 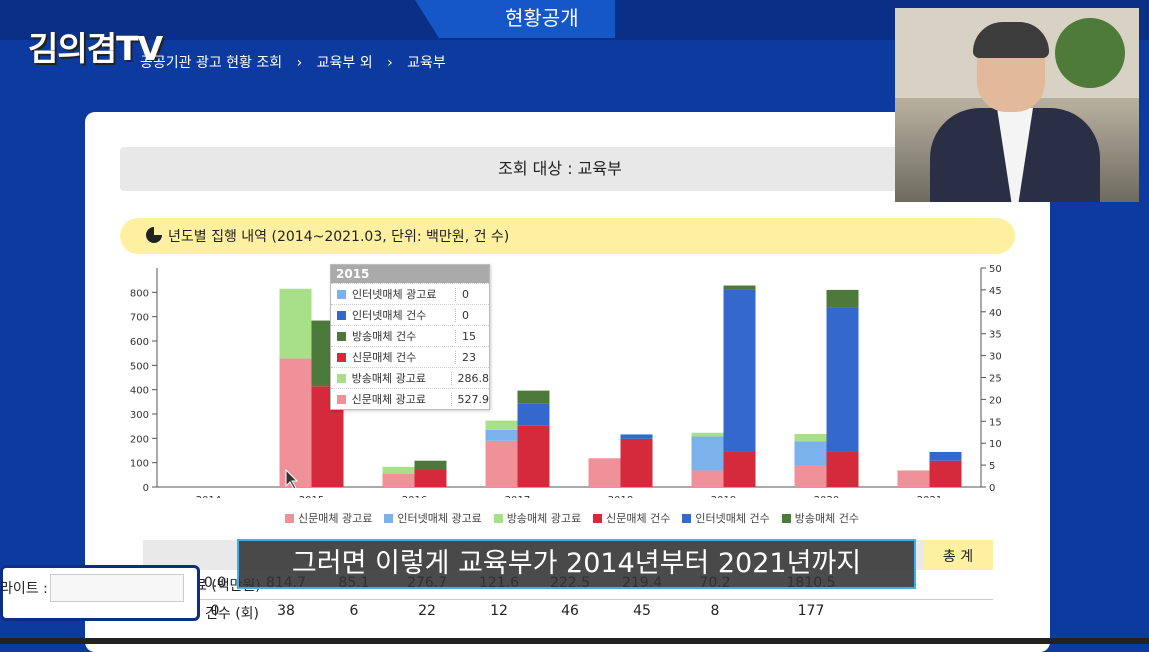 What do you see at coordinates (426, 63) in the screenshot?
I see `breadcrumb-item: 교육부` at bounding box center [426, 63].